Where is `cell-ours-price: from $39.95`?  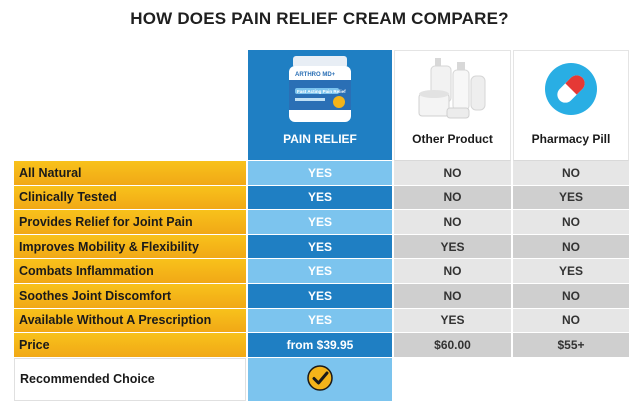
cell-ours-price: from $39.95 is located at coordinates (320, 345).